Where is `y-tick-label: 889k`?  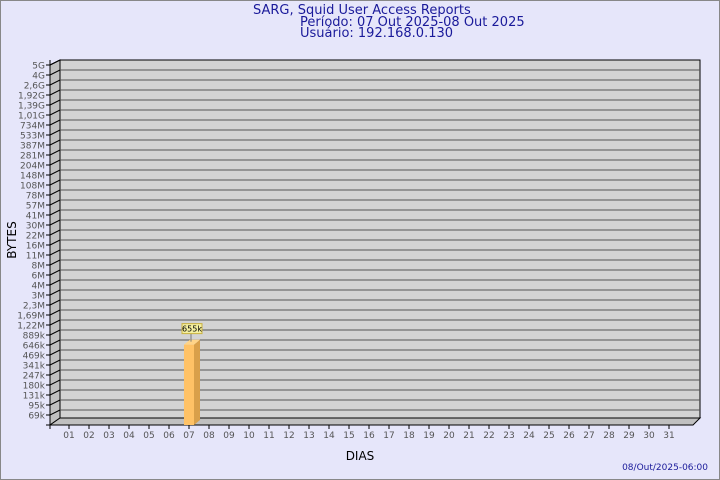 y-tick-label: 889k is located at coordinates (34, 337).